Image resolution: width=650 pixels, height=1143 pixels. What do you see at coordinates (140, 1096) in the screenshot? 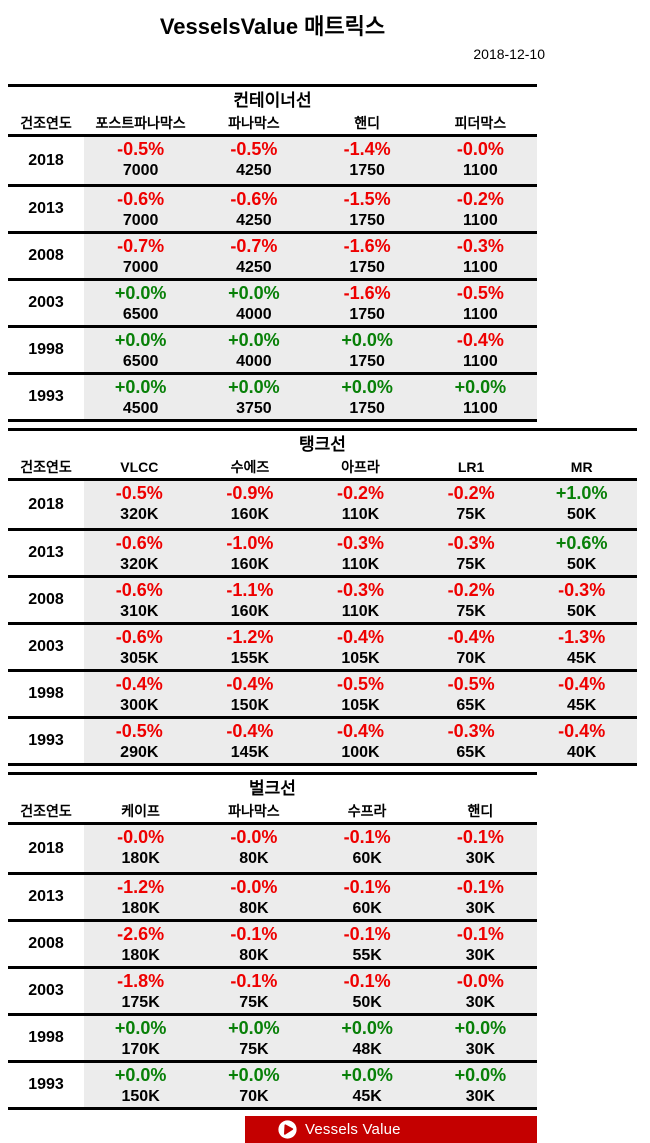
I see `vessel-size-value: 150K` at bounding box center [140, 1096].